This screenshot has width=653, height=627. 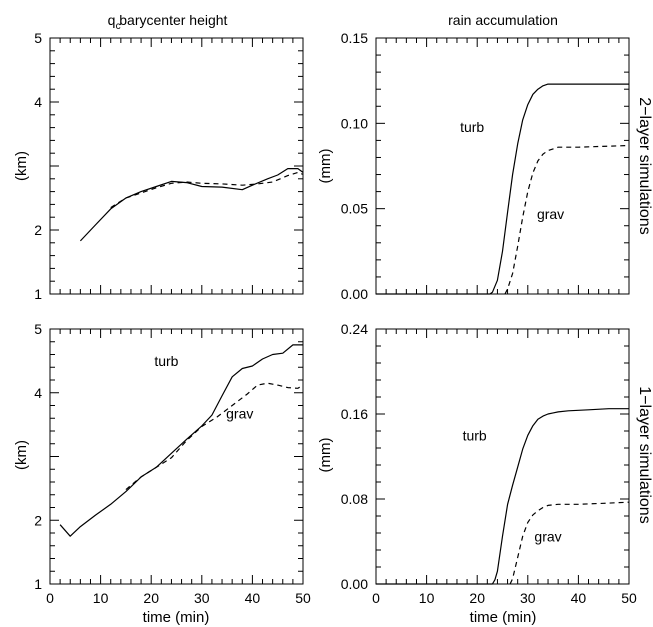 What do you see at coordinates (325, 166) in the screenshot?
I see `y-axis-label-top-right: (mm)` at bounding box center [325, 166].